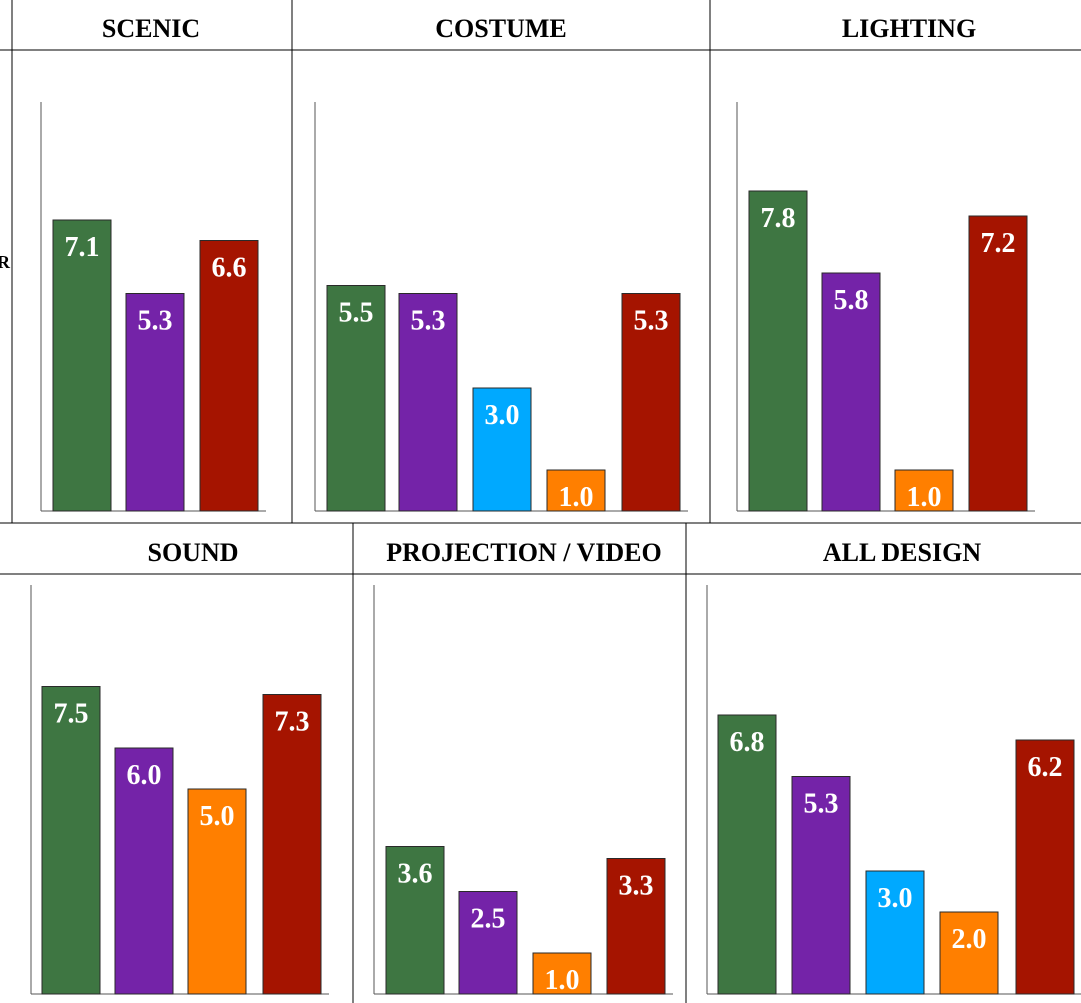  What do you see at coordinates (500, 28) in the screenshot?
I see `panel-title-costume: COSTUME` at bounding box center [500, 28].